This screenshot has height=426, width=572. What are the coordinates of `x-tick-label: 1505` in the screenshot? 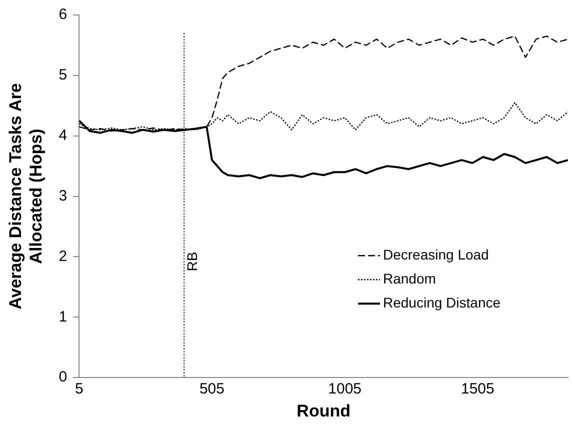 It's located at (477, 389).